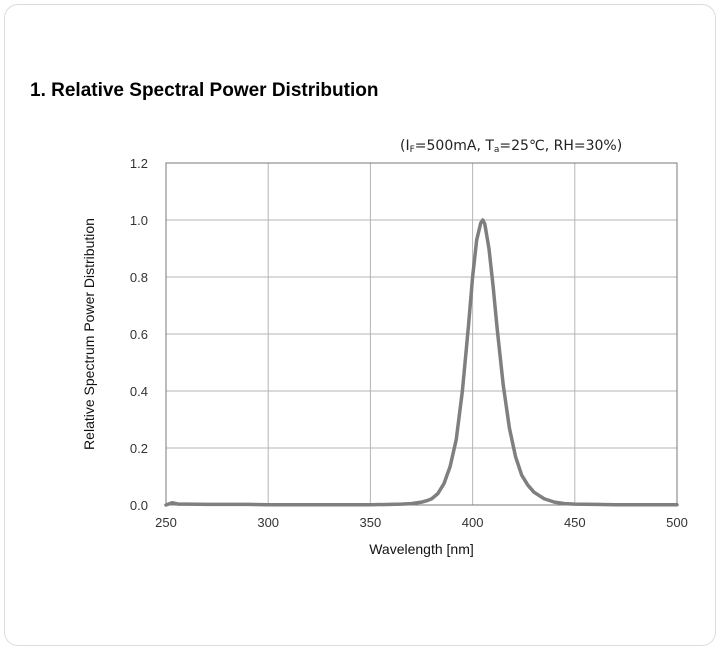  I want to click on conditions-if-subscript: F, so click(412, 150).